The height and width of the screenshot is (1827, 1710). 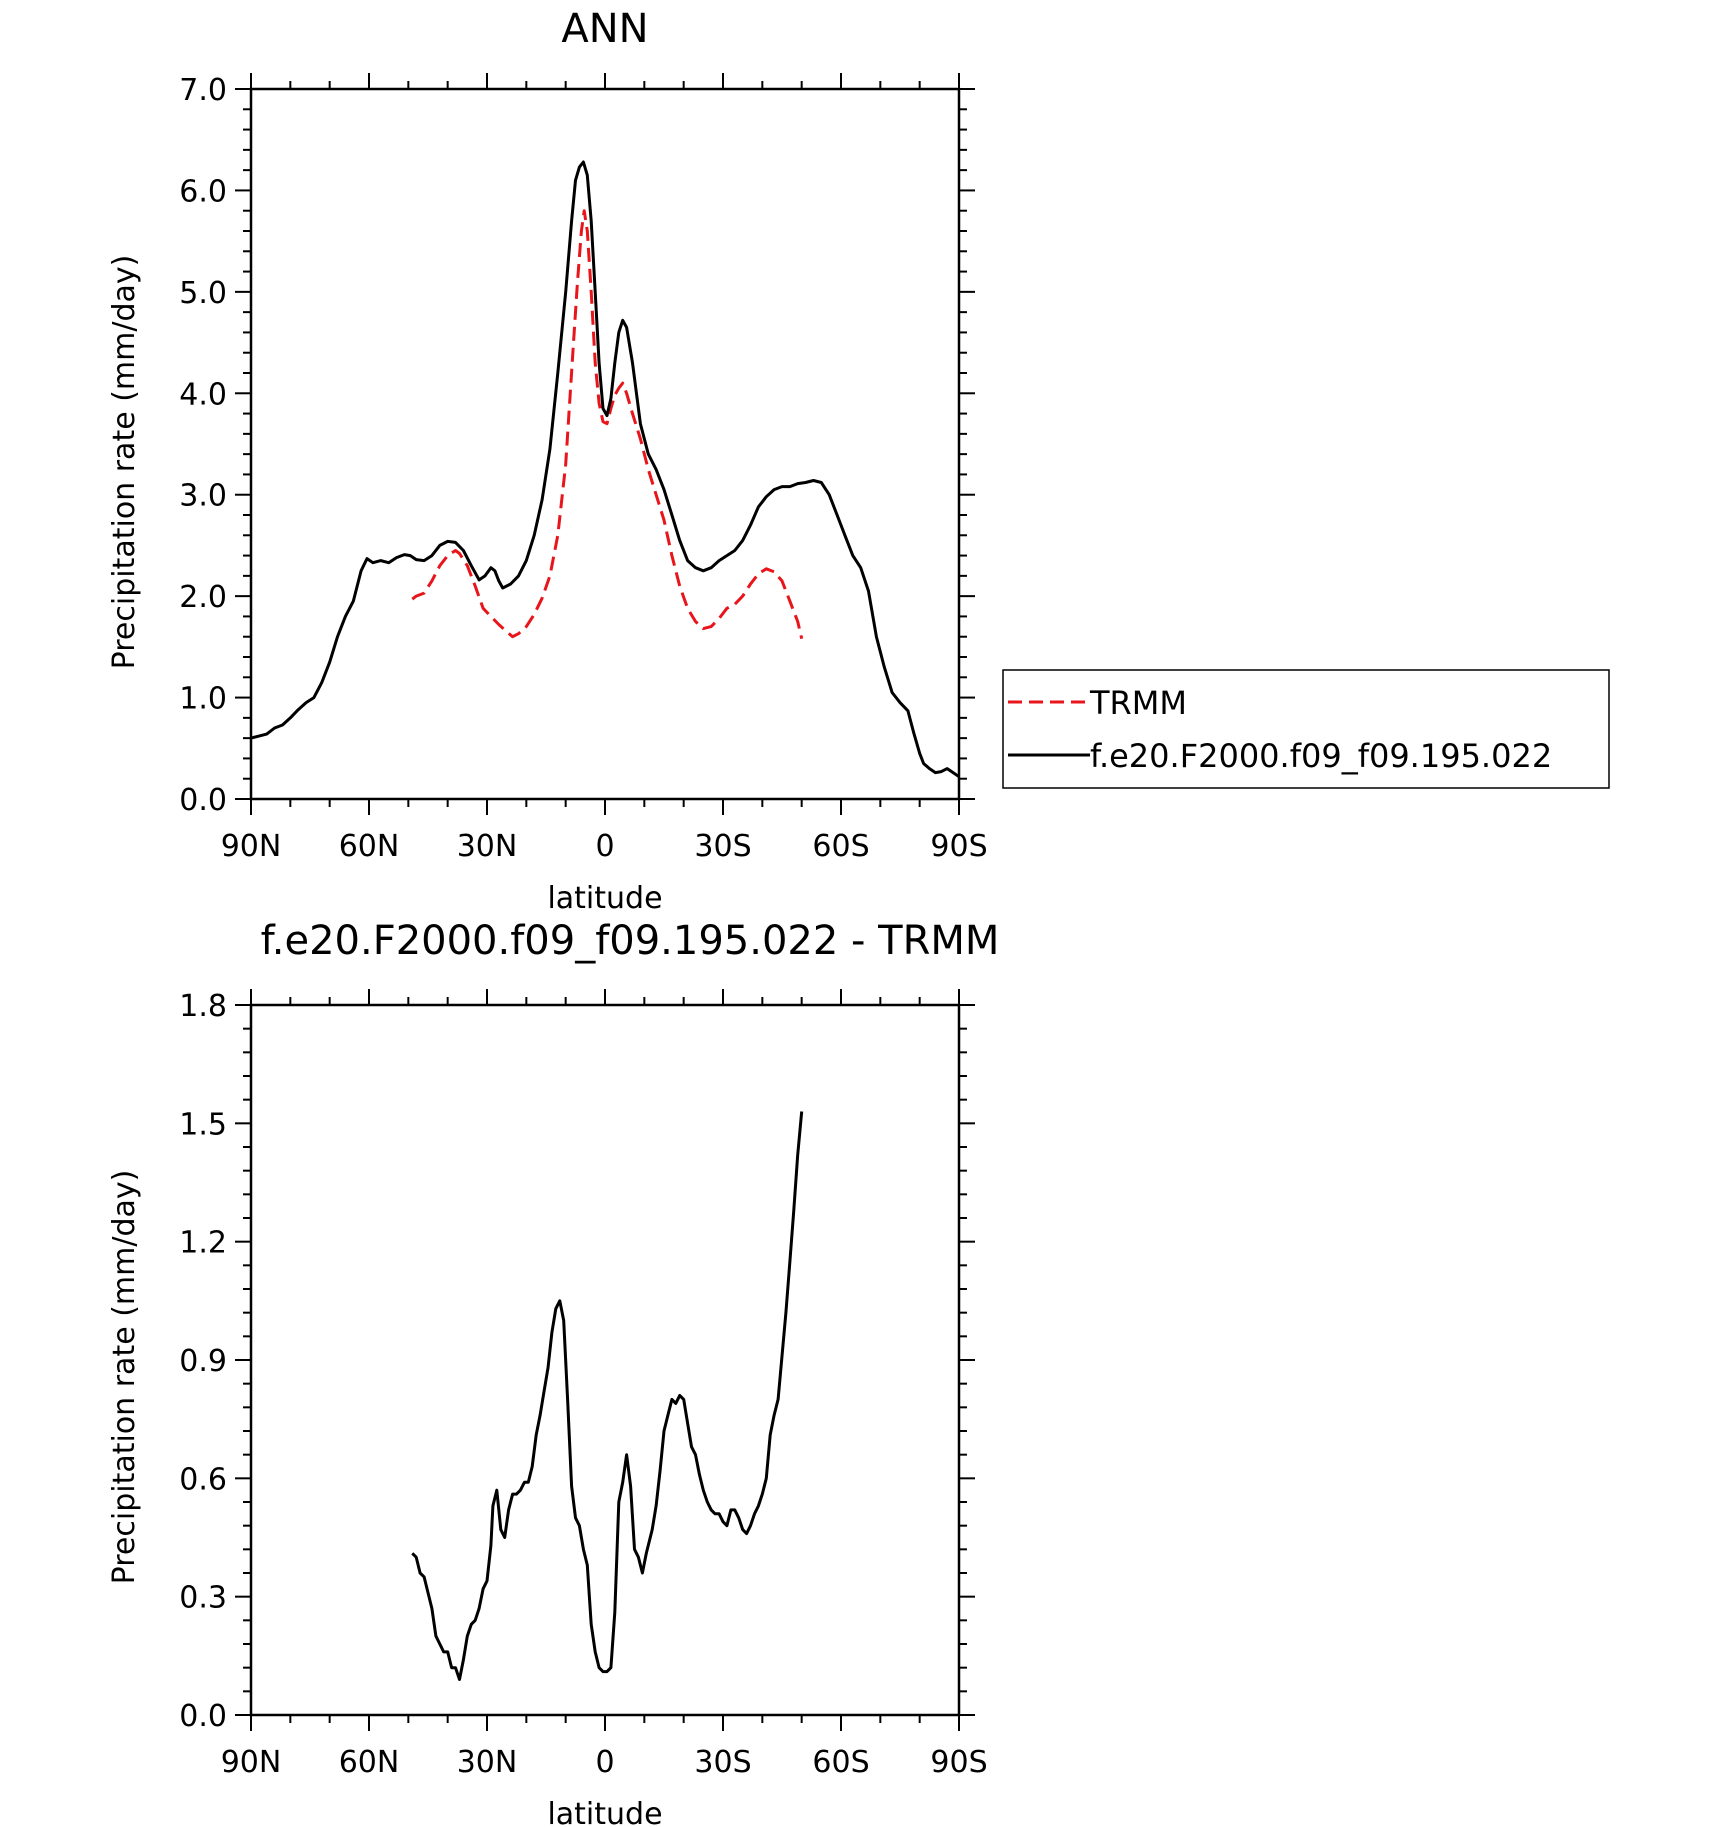 I want to click on y-tick-label: 1.8, so click(x=203, y=1006).